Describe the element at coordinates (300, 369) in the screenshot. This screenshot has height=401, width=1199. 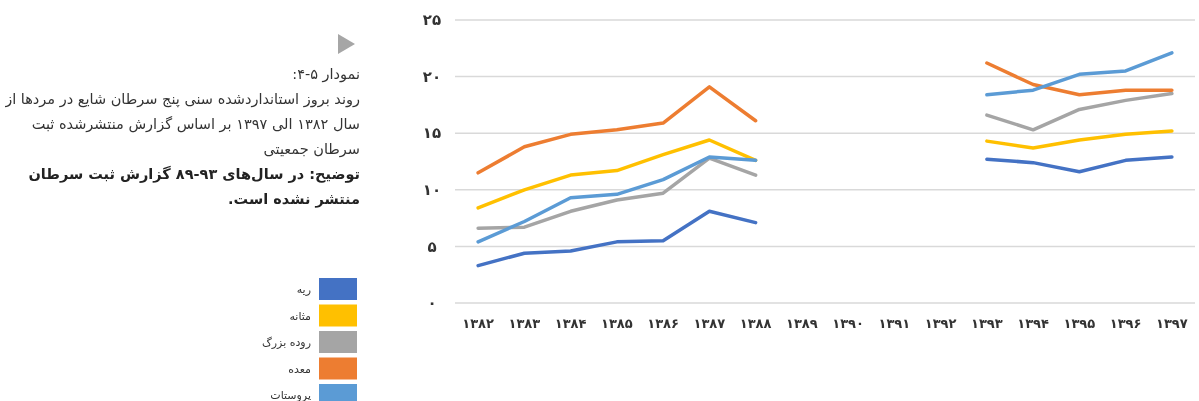
I see `legend-label: معده` at that location.